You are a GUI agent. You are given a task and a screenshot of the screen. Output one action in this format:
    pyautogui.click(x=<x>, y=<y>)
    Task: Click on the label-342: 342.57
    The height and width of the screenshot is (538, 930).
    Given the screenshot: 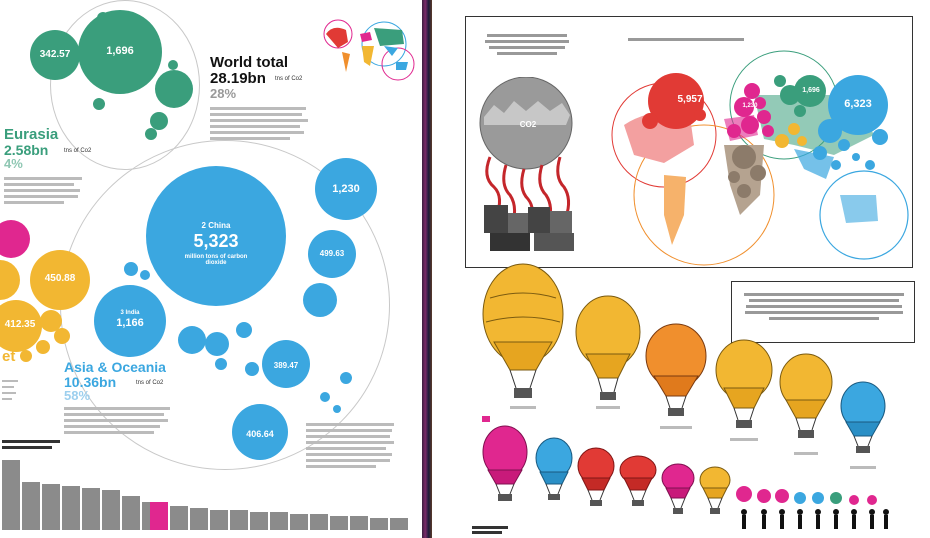 What is the action you would take?
    pyautogui.click(x=55, y=54)
    